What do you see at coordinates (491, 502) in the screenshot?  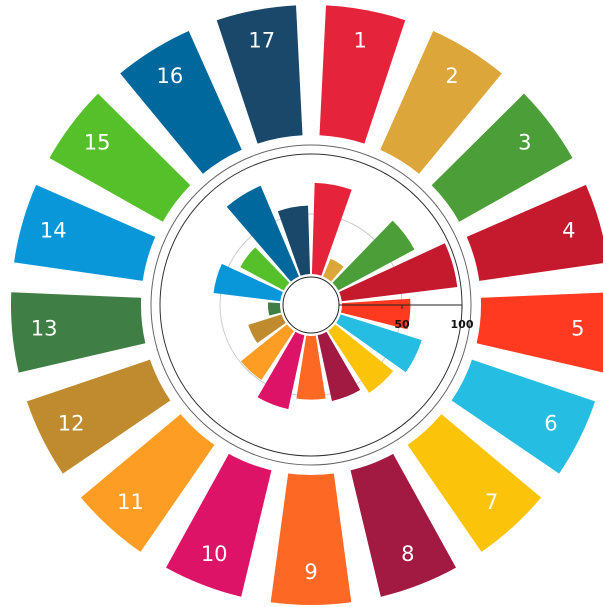 I see `goal-label: 7` at bounding box center [491, 502].